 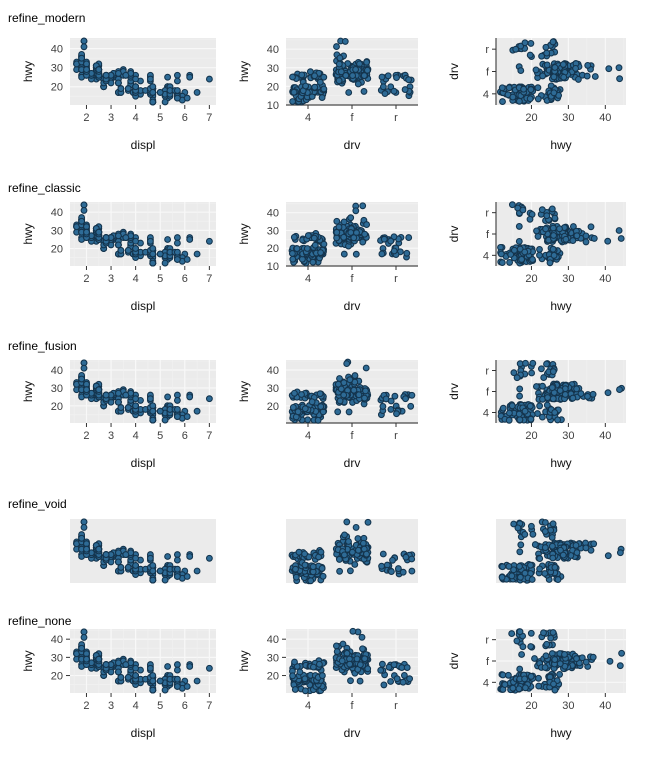 What do you see at coordinates (42, 346) in the screenshot?
I see `row-title-refine_fusion: refine_fusion` at bounding box center [42, 346].